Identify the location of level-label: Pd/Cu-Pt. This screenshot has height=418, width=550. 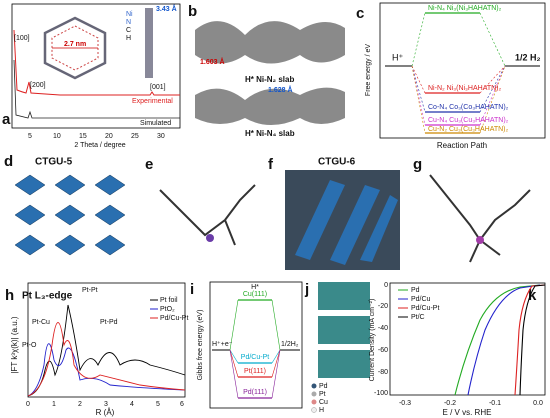
(255, 357).